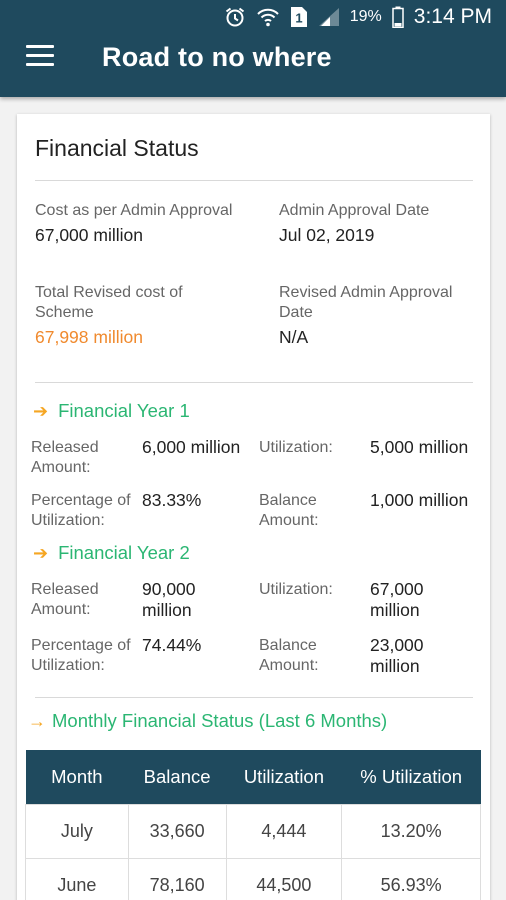 This screenshot has height=900, width=506. I want to click on released-amount-value: 90,000, so click(169, 589).